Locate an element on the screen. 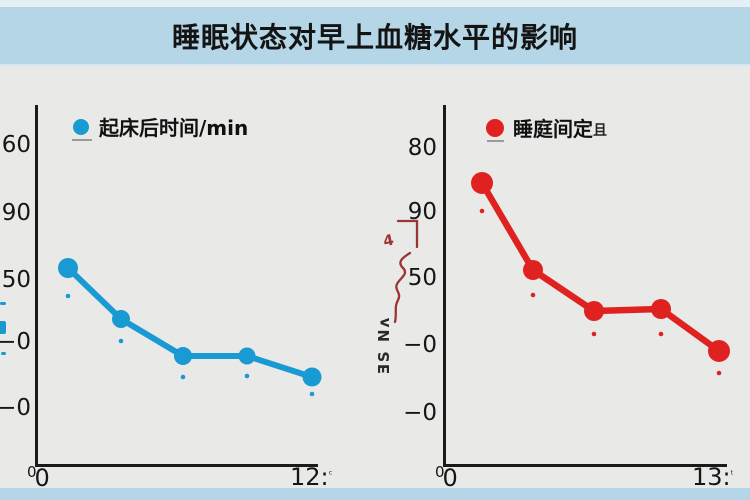 This screenshot has height=500, width=750. legend-underline-left is located at coordinates (82, 140).